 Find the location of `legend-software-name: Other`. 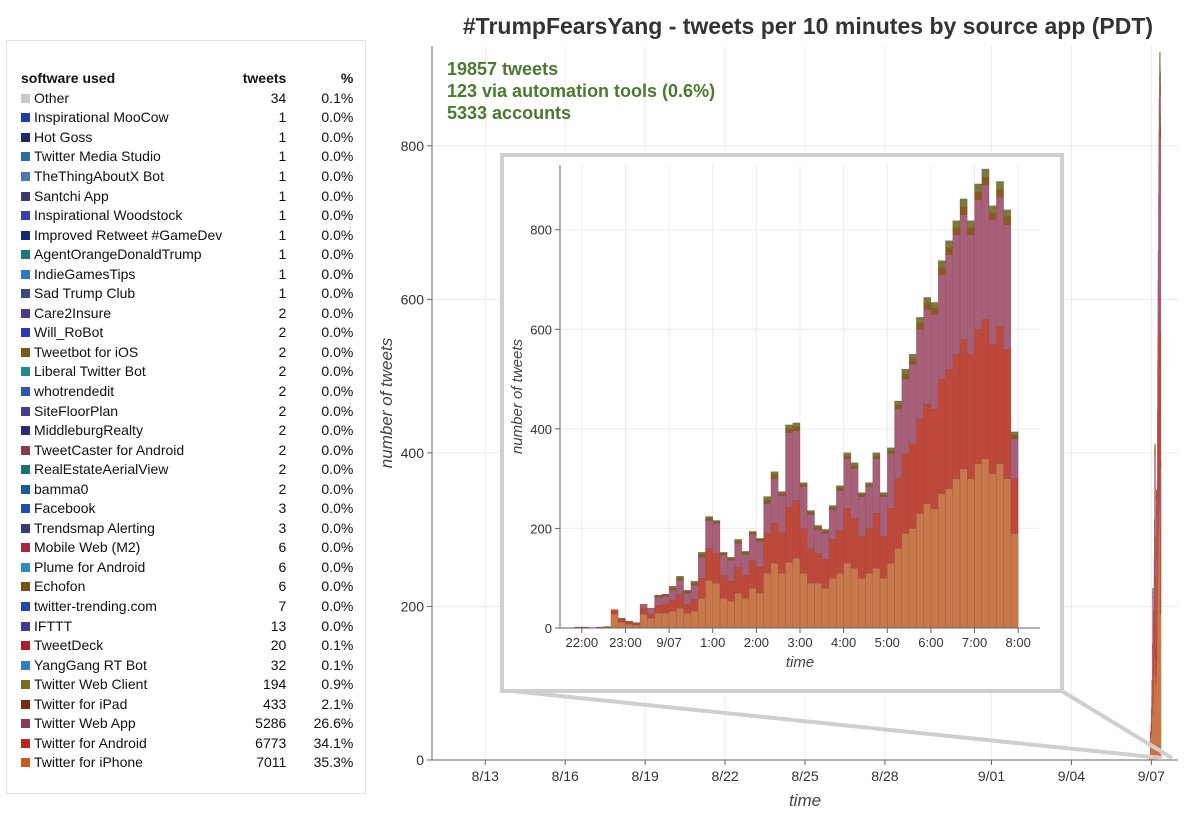

legend-software-name: Other is located at coordinates (52, 97).